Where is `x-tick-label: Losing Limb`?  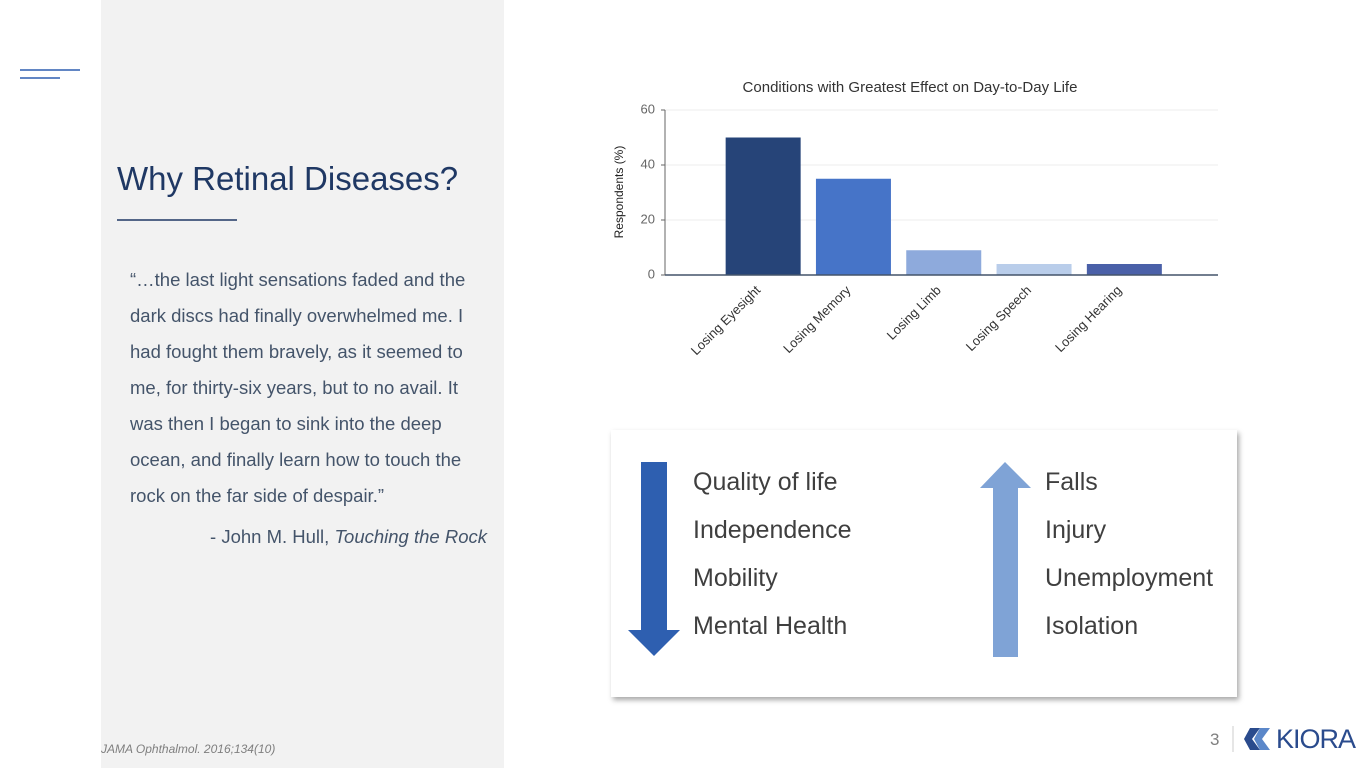
x-tick-label: Losing Limb is located at coordinates (914, 313).